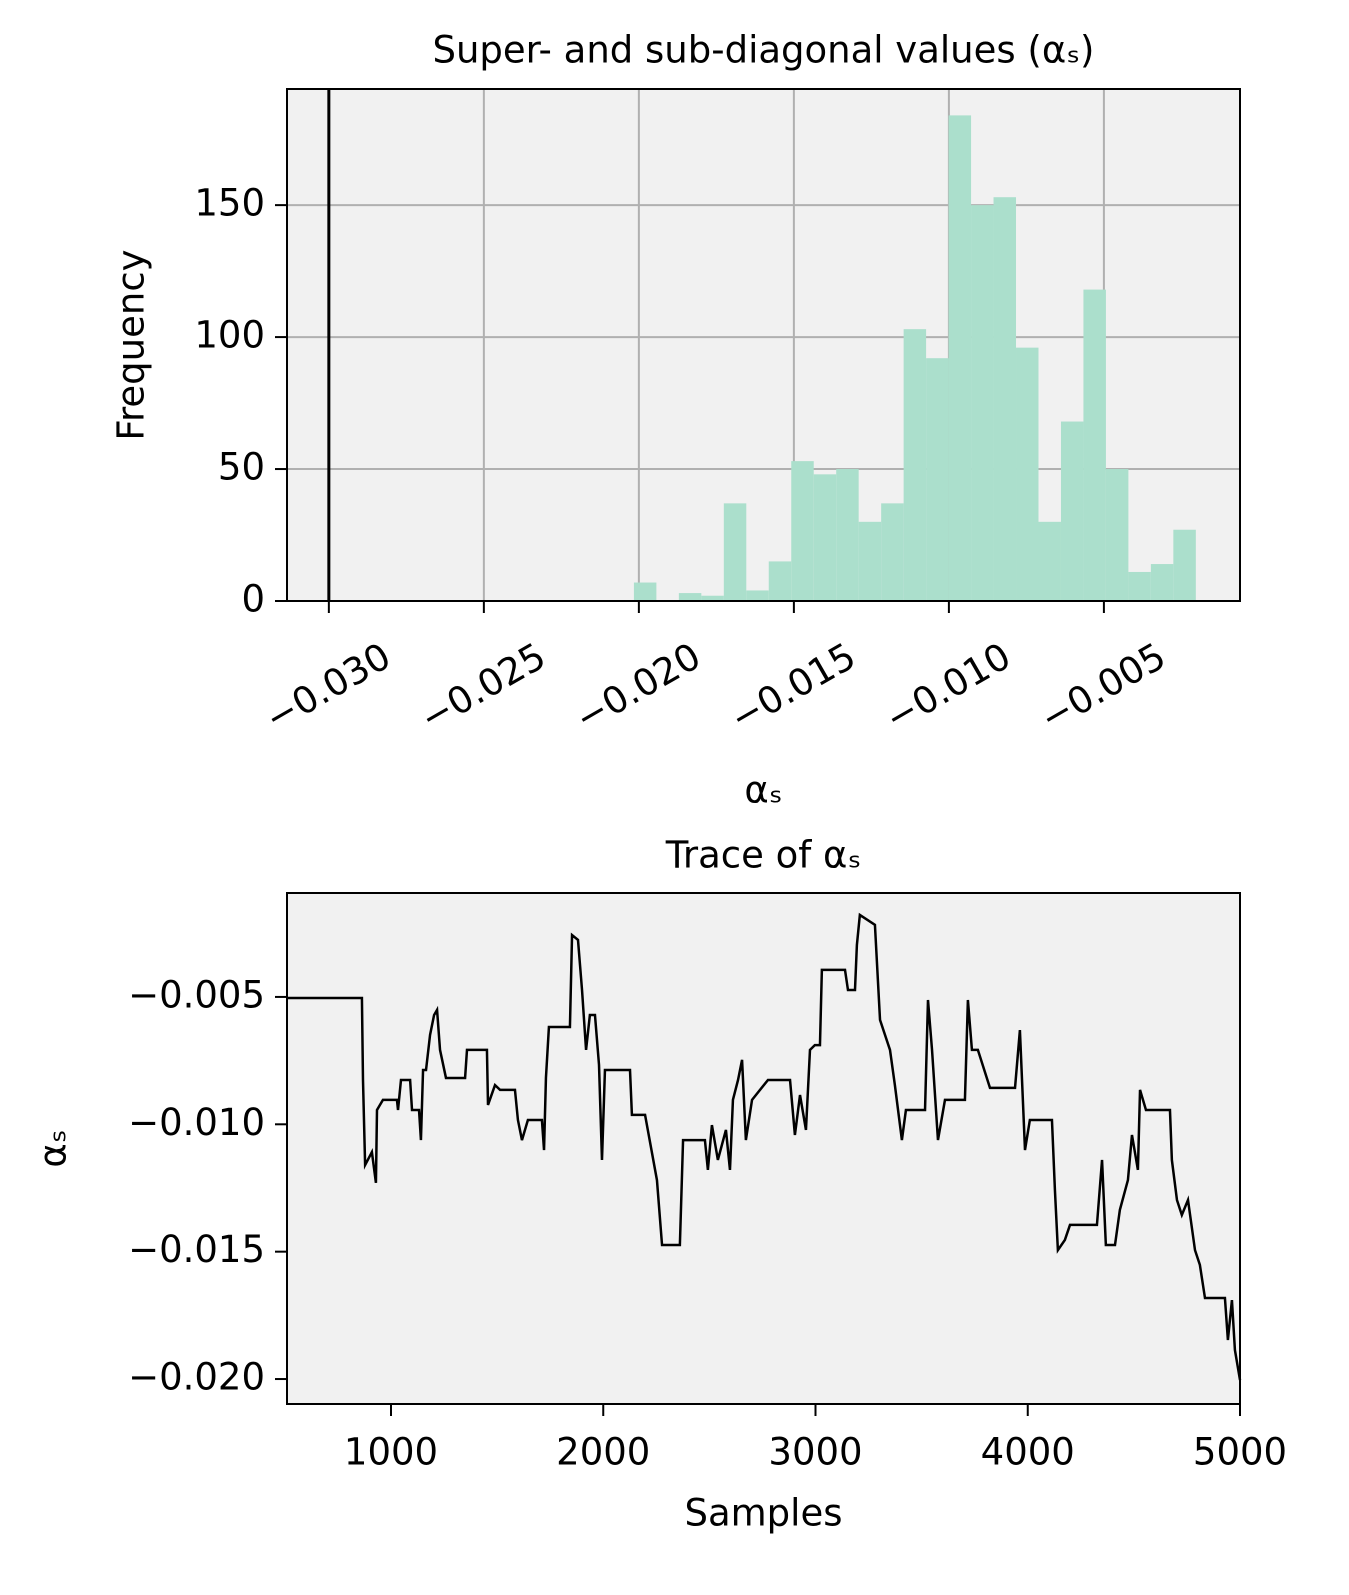  What do you see at coordinates (196, 1377) in the screenshot?
I see `y-tick-label: −0.020` at bounding box center [196, 1377].